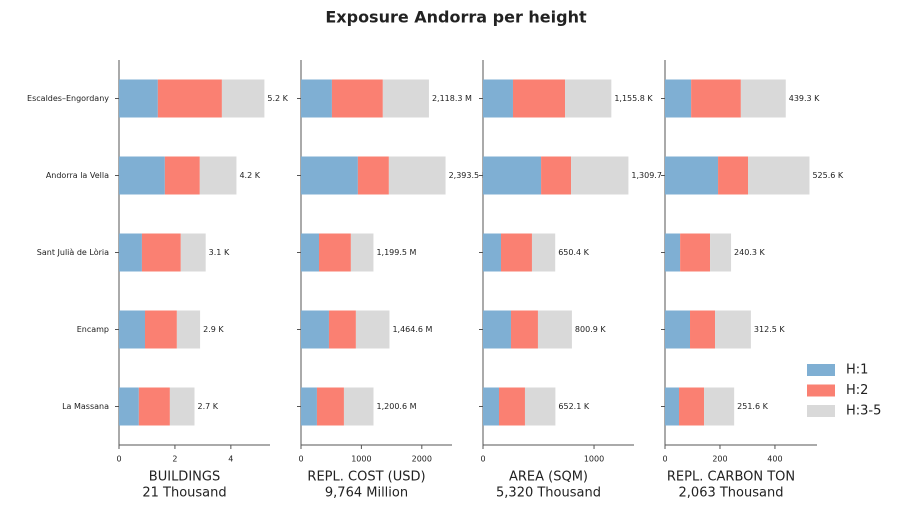 This screenshot has height=510, width=898. I want to click on y-tick-label: La Massana, so click(85, 406).